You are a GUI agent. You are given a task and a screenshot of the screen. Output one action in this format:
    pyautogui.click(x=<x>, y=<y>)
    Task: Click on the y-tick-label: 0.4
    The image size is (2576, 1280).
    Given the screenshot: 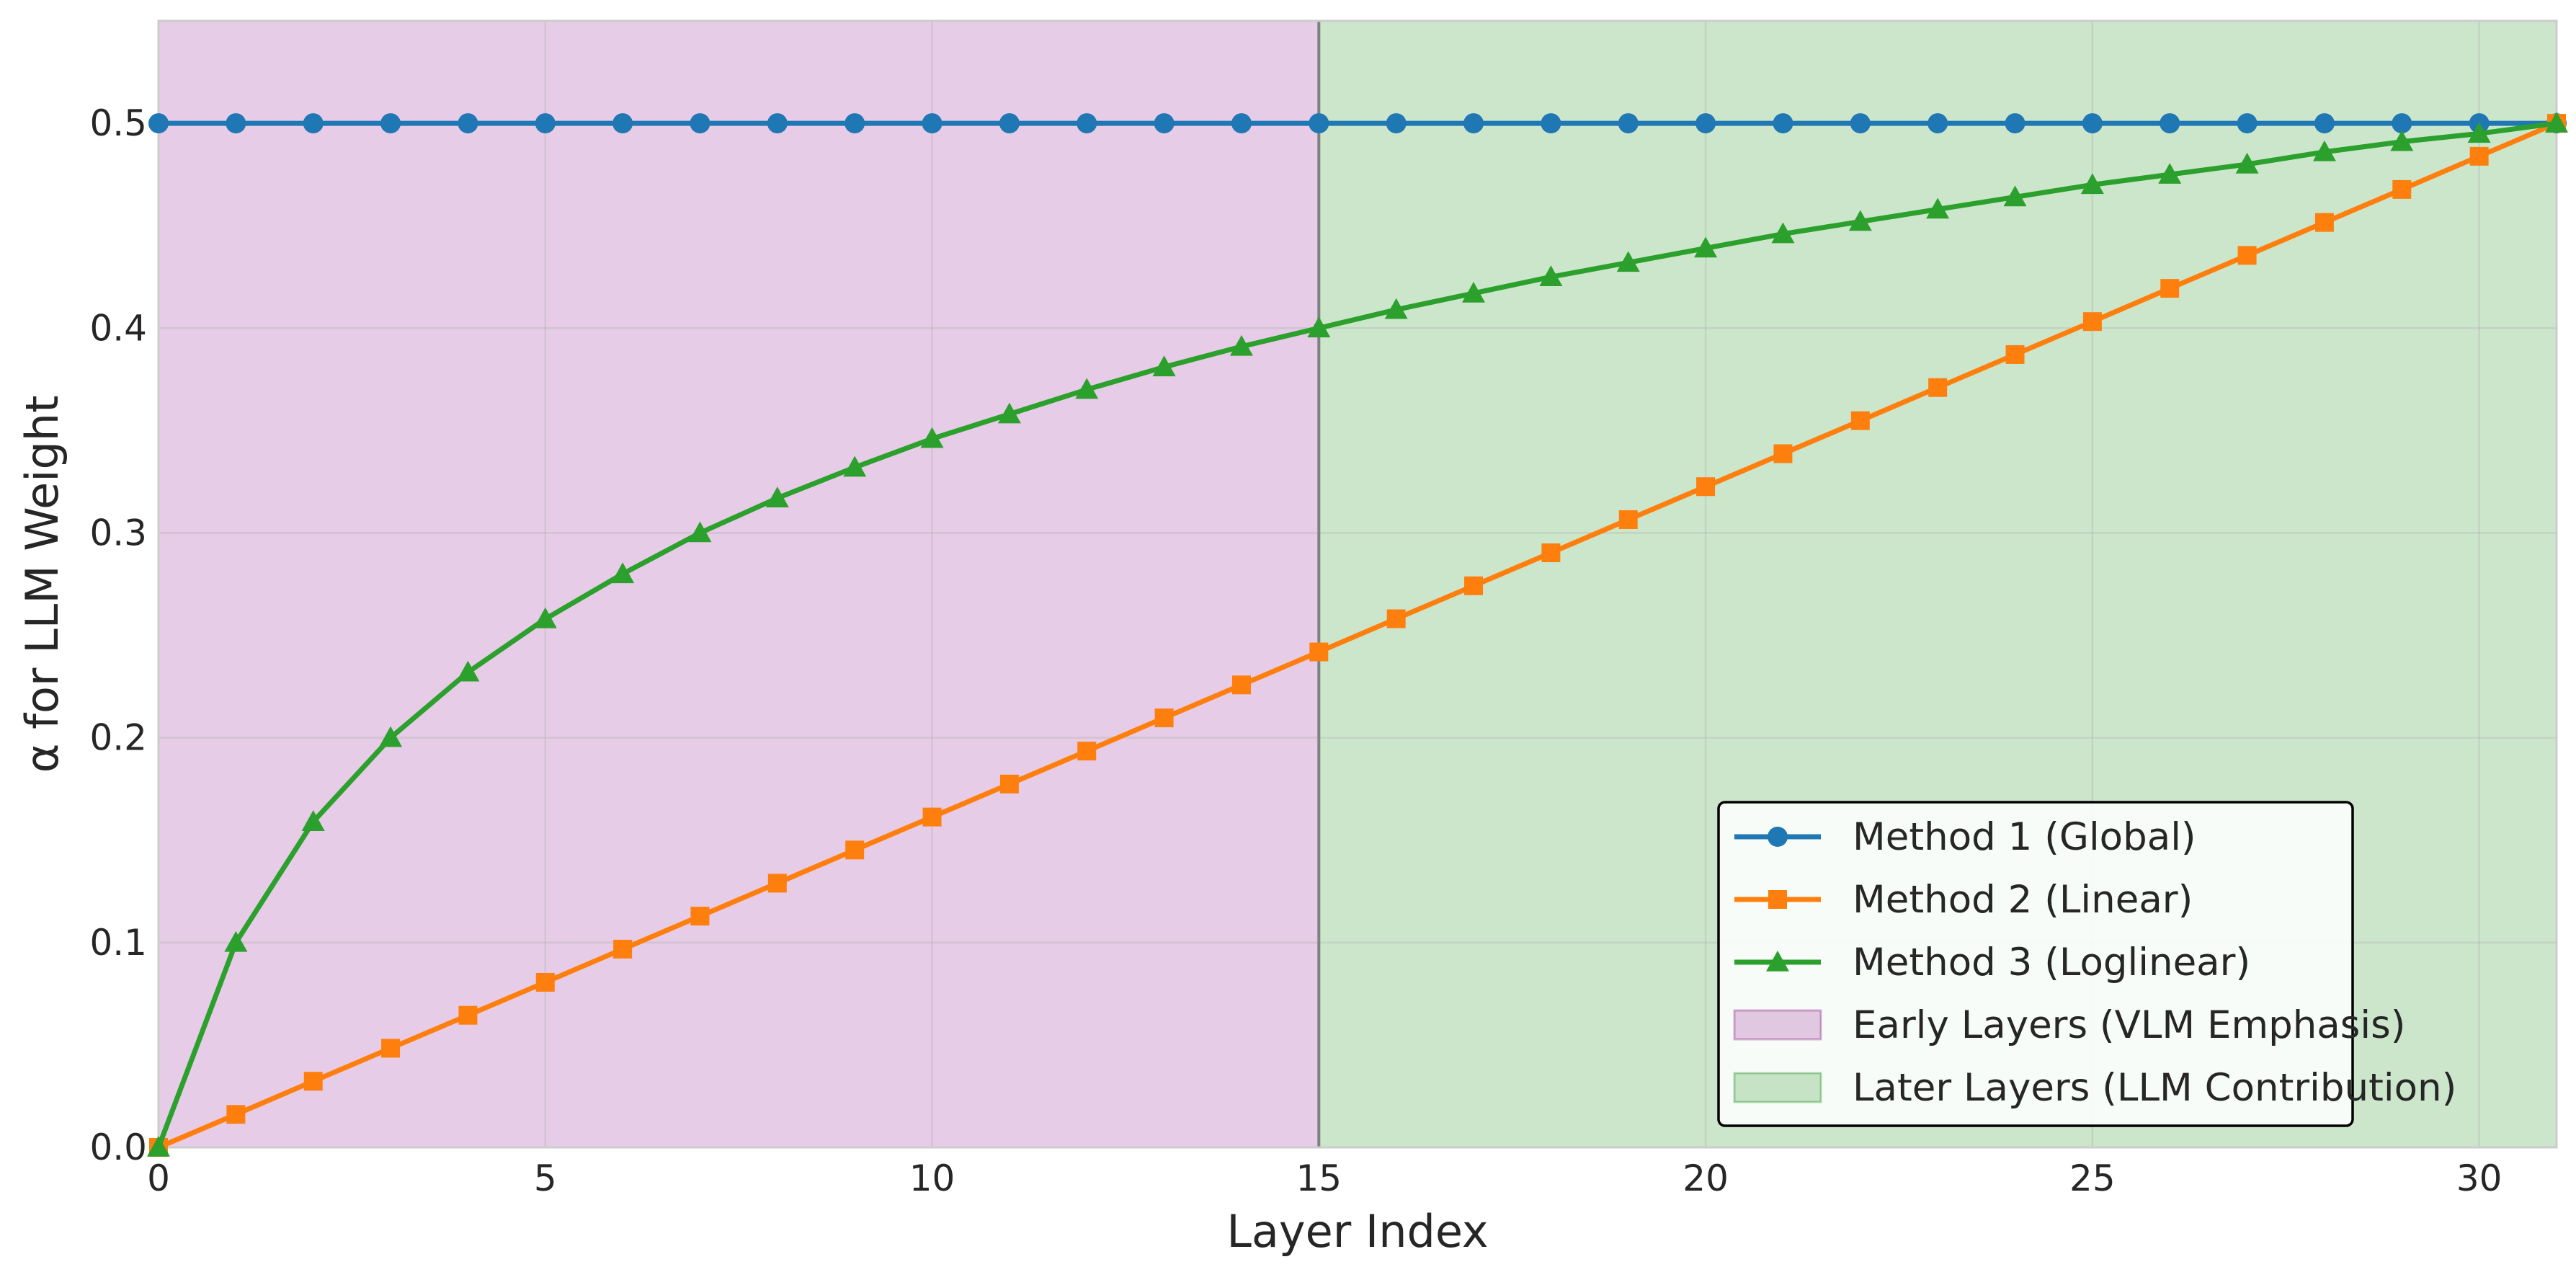 What is the action you would take?
    pyautogui.click(x=118, y=328)
    